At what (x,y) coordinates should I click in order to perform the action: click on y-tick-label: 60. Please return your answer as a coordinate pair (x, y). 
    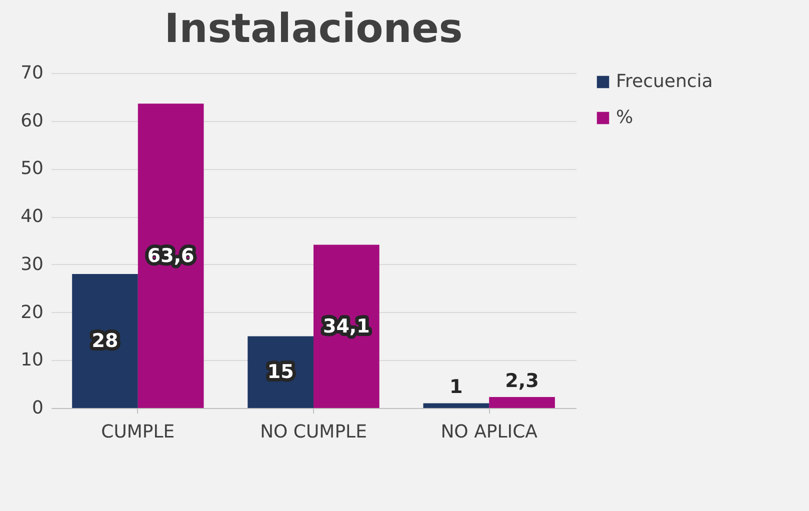
    Looking at the image, I should click on (32, 121).